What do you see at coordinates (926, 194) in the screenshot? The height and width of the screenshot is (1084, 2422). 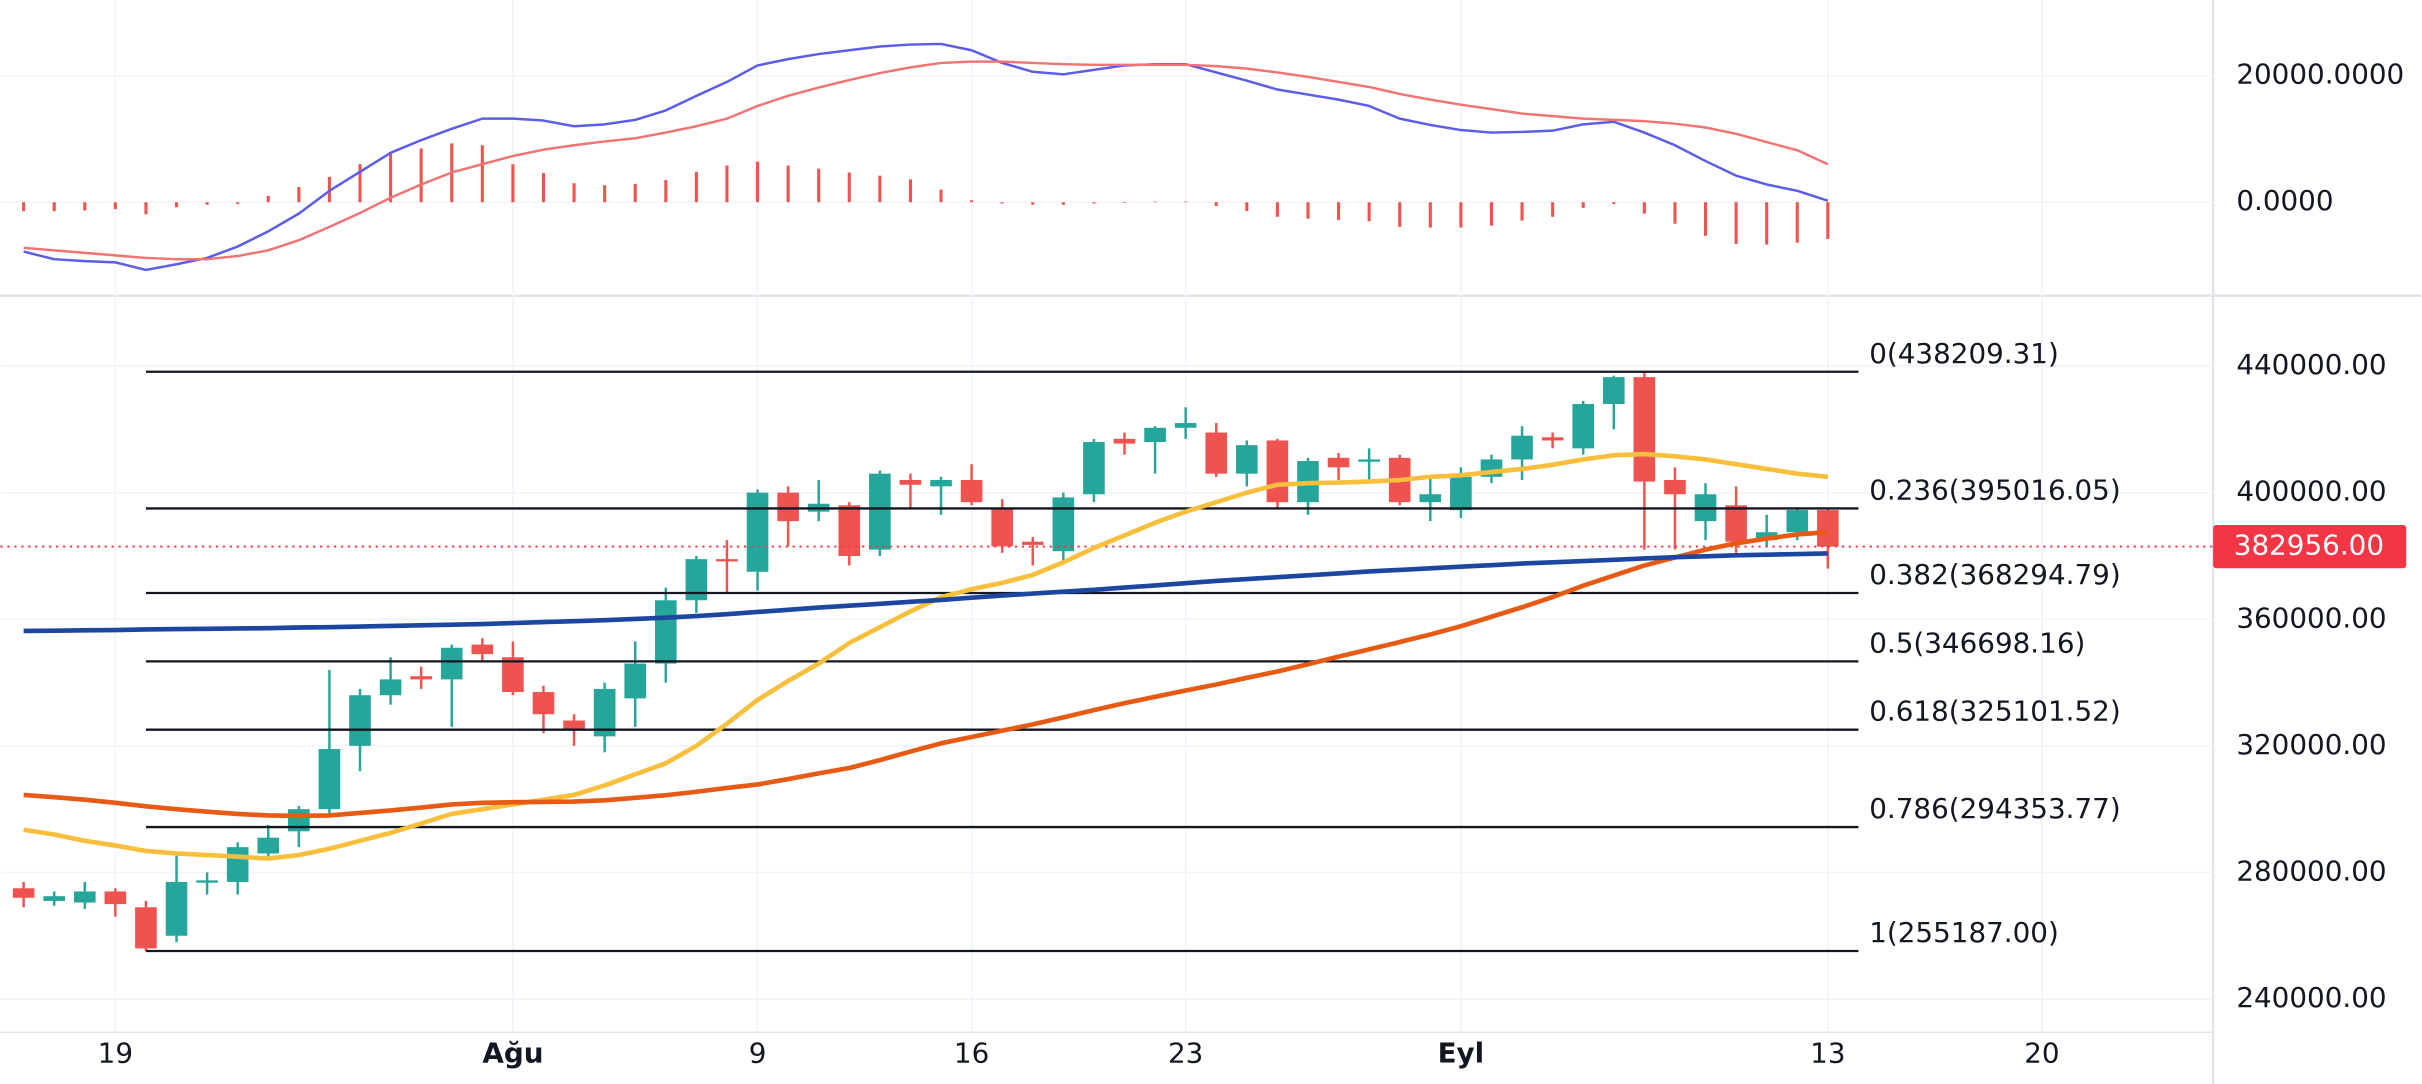 I see `panel-marks` at bounding box center [926, 194].